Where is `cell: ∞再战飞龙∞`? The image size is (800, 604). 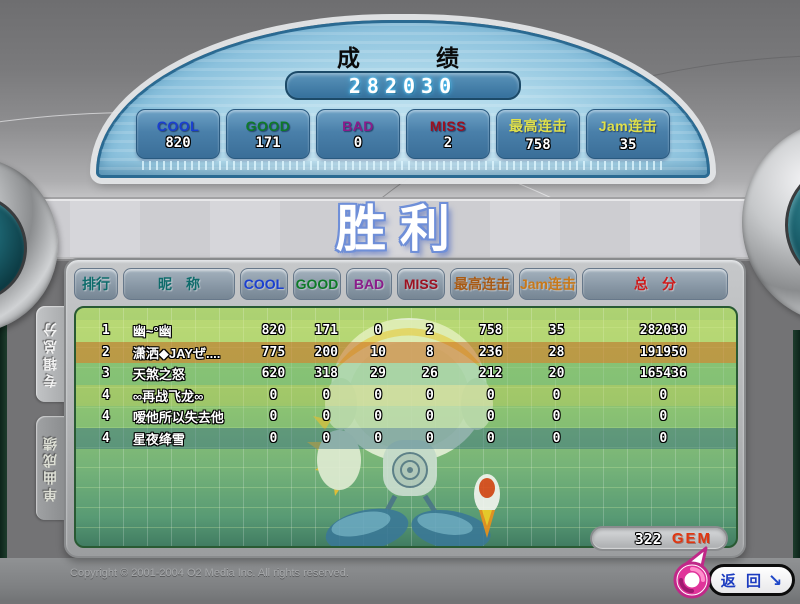 cell: ∞再战飞龙∞ is located at coordinates (168, 396).